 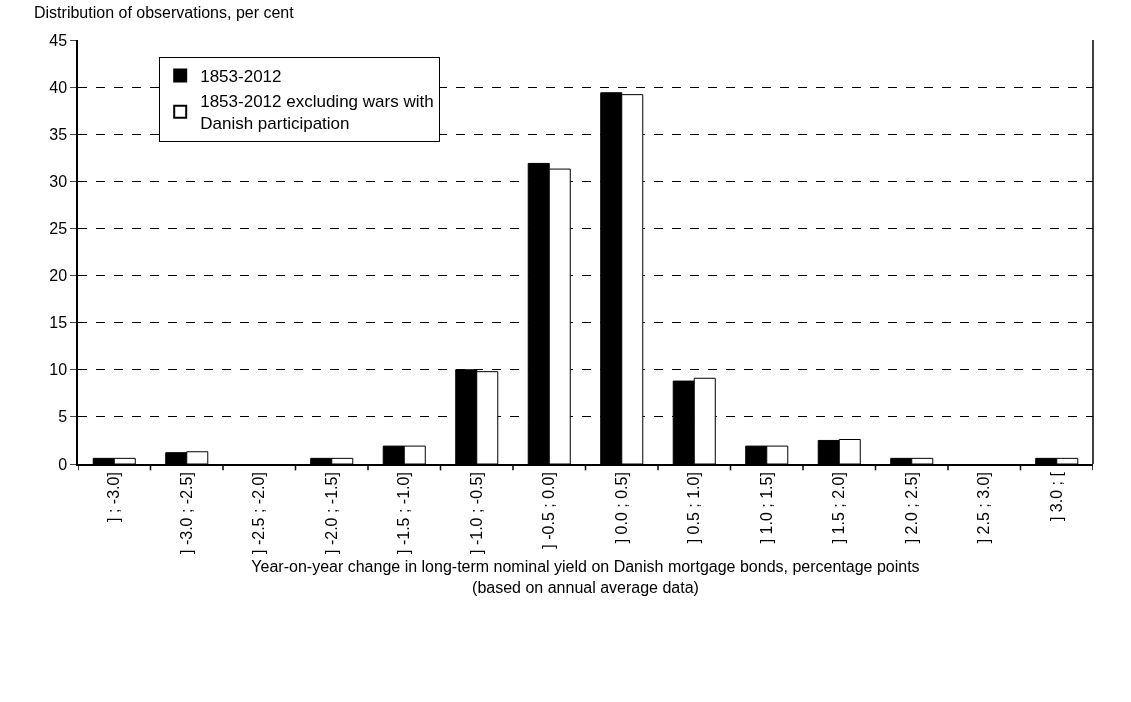 What do you see at coordinates (259, 513) in the screenshot?
I see `x-tick-label: ] -2.5 ; -2.0]` at bounding box center [259, 513].